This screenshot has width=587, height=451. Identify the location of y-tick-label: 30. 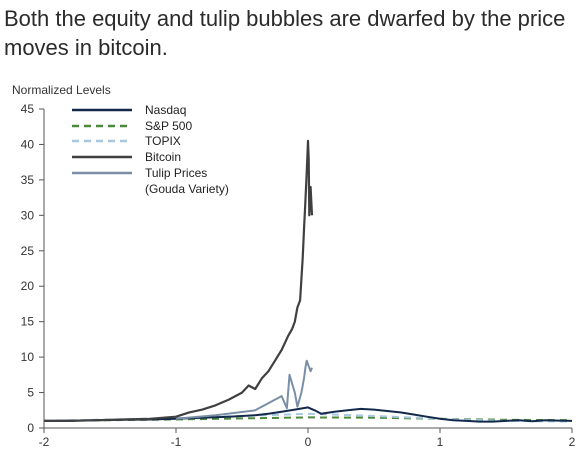
(28, 215).